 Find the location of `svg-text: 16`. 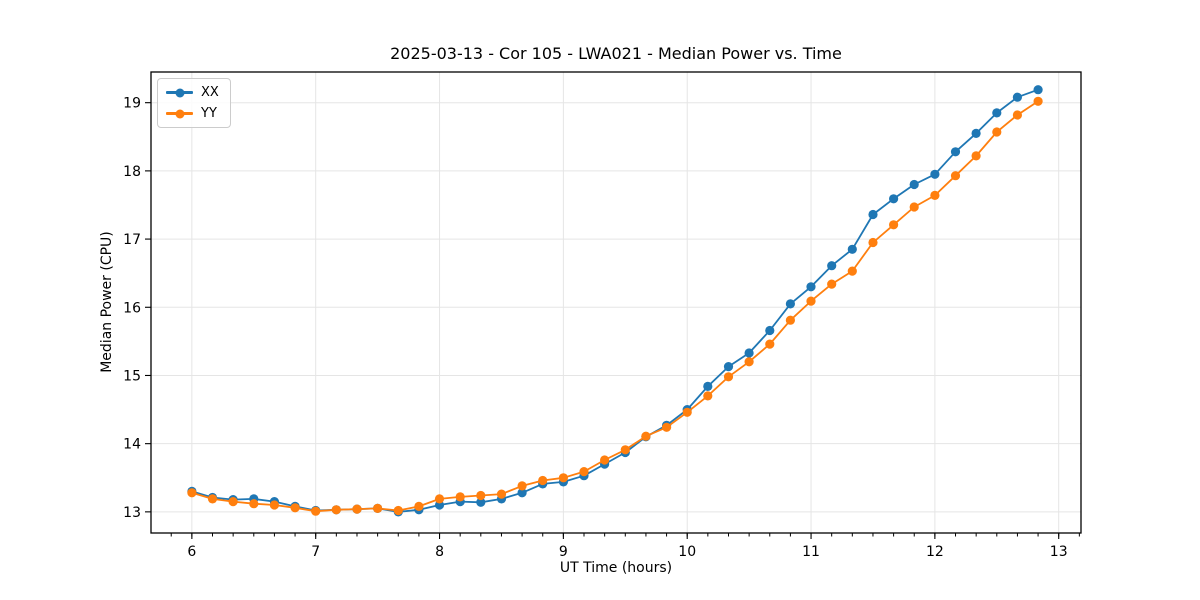

svg-text: 16 is located at coordinates (132, 308).